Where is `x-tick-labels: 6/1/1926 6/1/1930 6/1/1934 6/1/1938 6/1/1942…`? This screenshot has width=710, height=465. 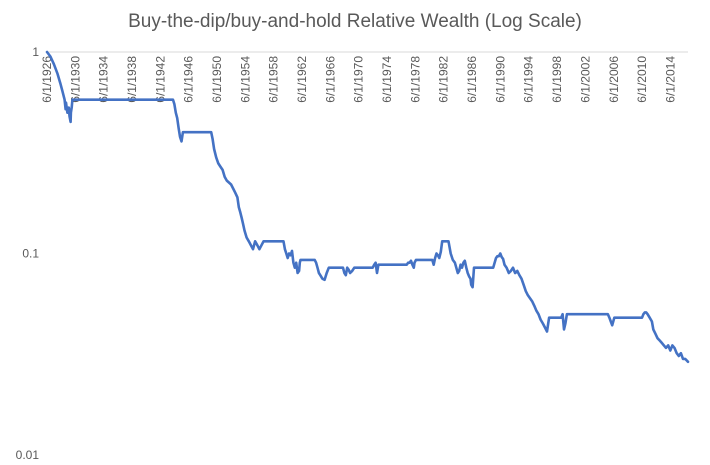
x-tick-labels: 6/1/1926 6/1/1930 6/1/1934 6/1/1938 6/1/1942… is located at coordinates (358, 79).